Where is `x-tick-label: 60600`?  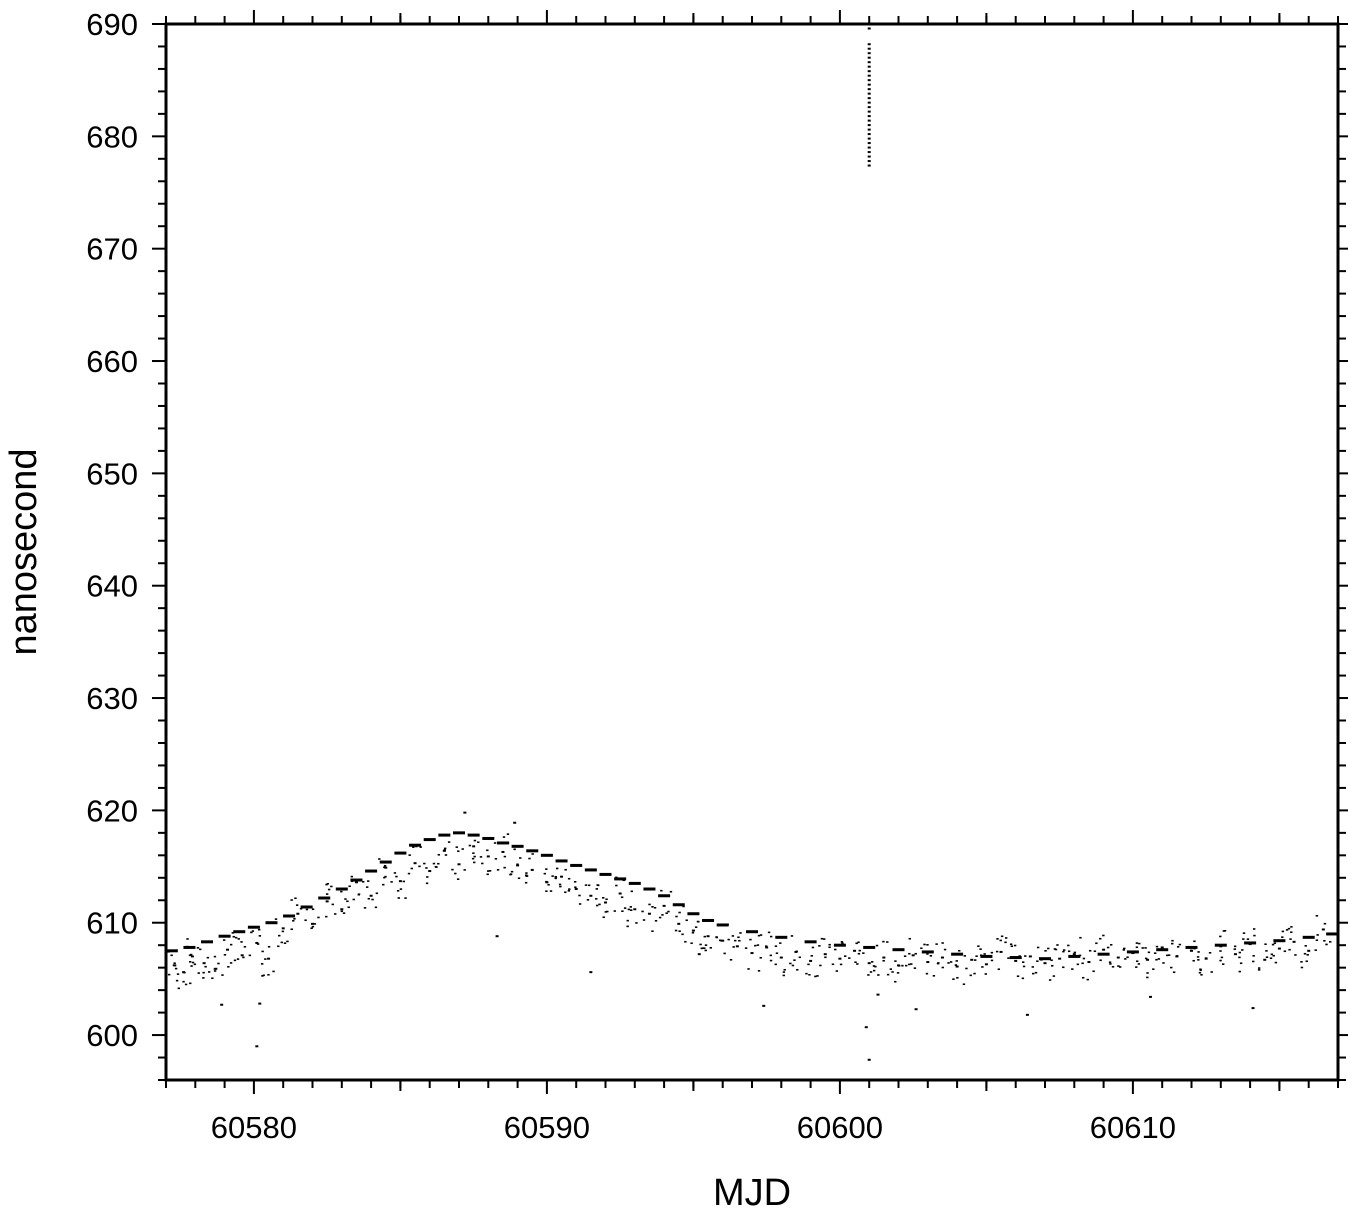
x-tick-label: 60600 is located at coordinates (840, 1127).